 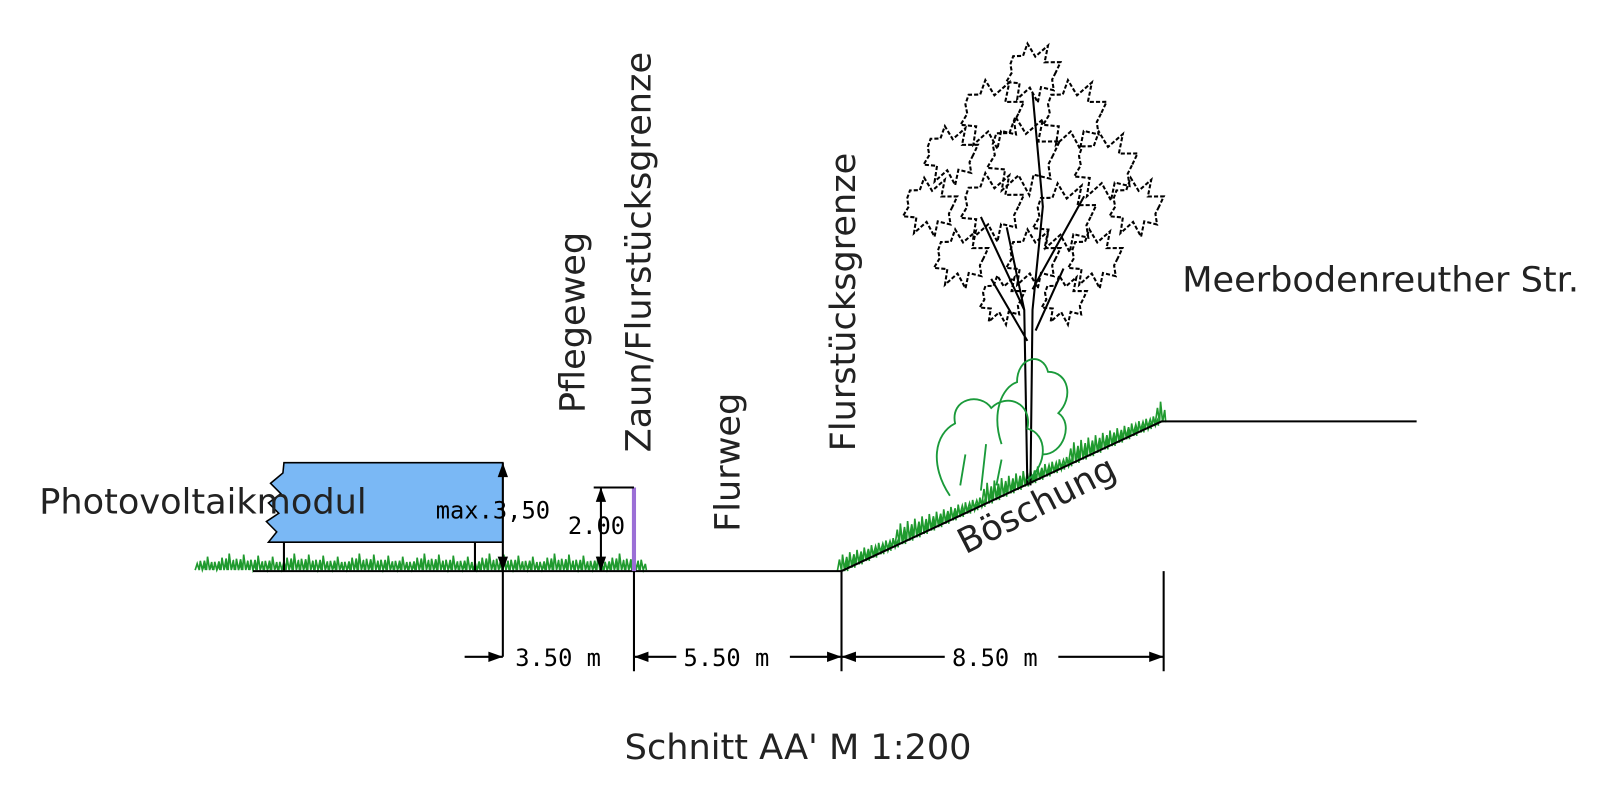 What do you see at coordinates (638, 252) in the screenshot?
I see `fence-boundary-label: Zaun/Flurstücksgrenze` at bounding box center [638, 252].